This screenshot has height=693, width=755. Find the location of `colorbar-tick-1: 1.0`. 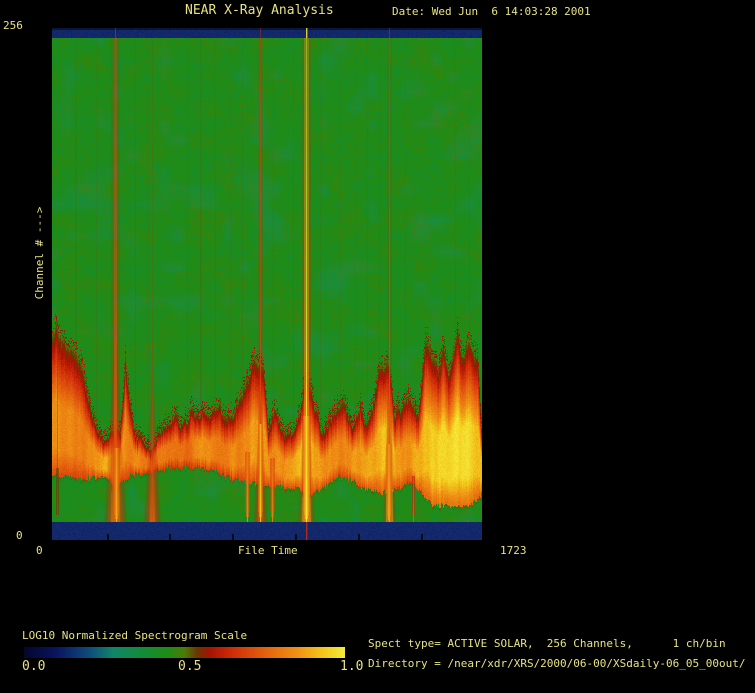

colorbar-tick-1: 1.0 is located at coordinates (352, 666).